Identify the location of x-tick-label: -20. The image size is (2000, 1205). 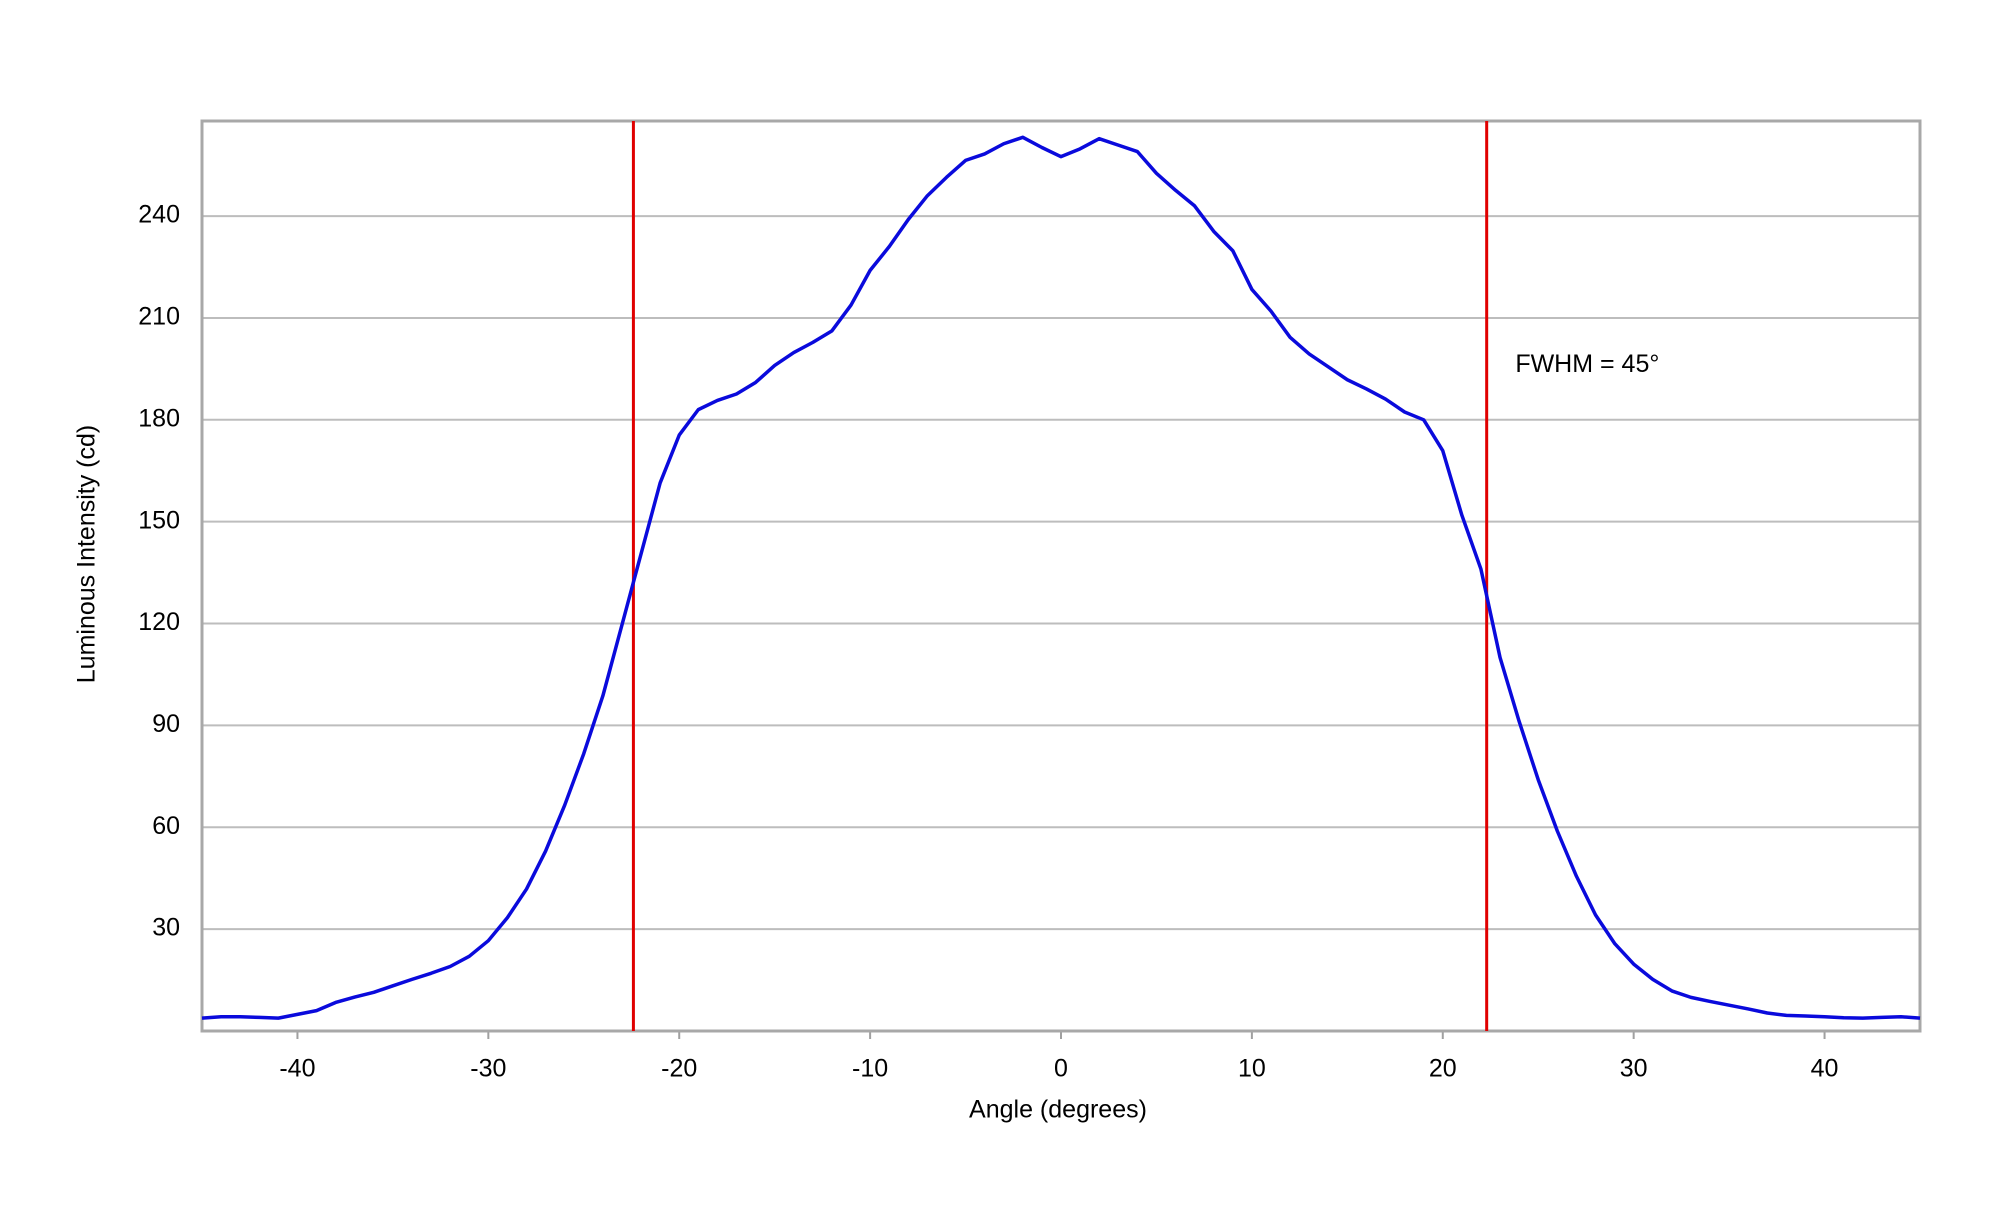
(679, 1069).